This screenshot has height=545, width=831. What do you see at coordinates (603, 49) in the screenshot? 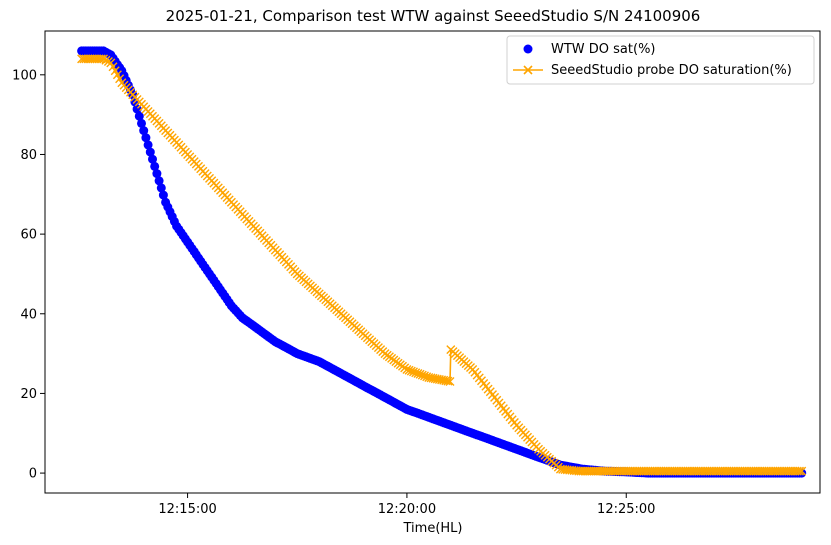
I see `legend-label-wtw: WTW DO sat(%)` at bounding box center [603, 49].